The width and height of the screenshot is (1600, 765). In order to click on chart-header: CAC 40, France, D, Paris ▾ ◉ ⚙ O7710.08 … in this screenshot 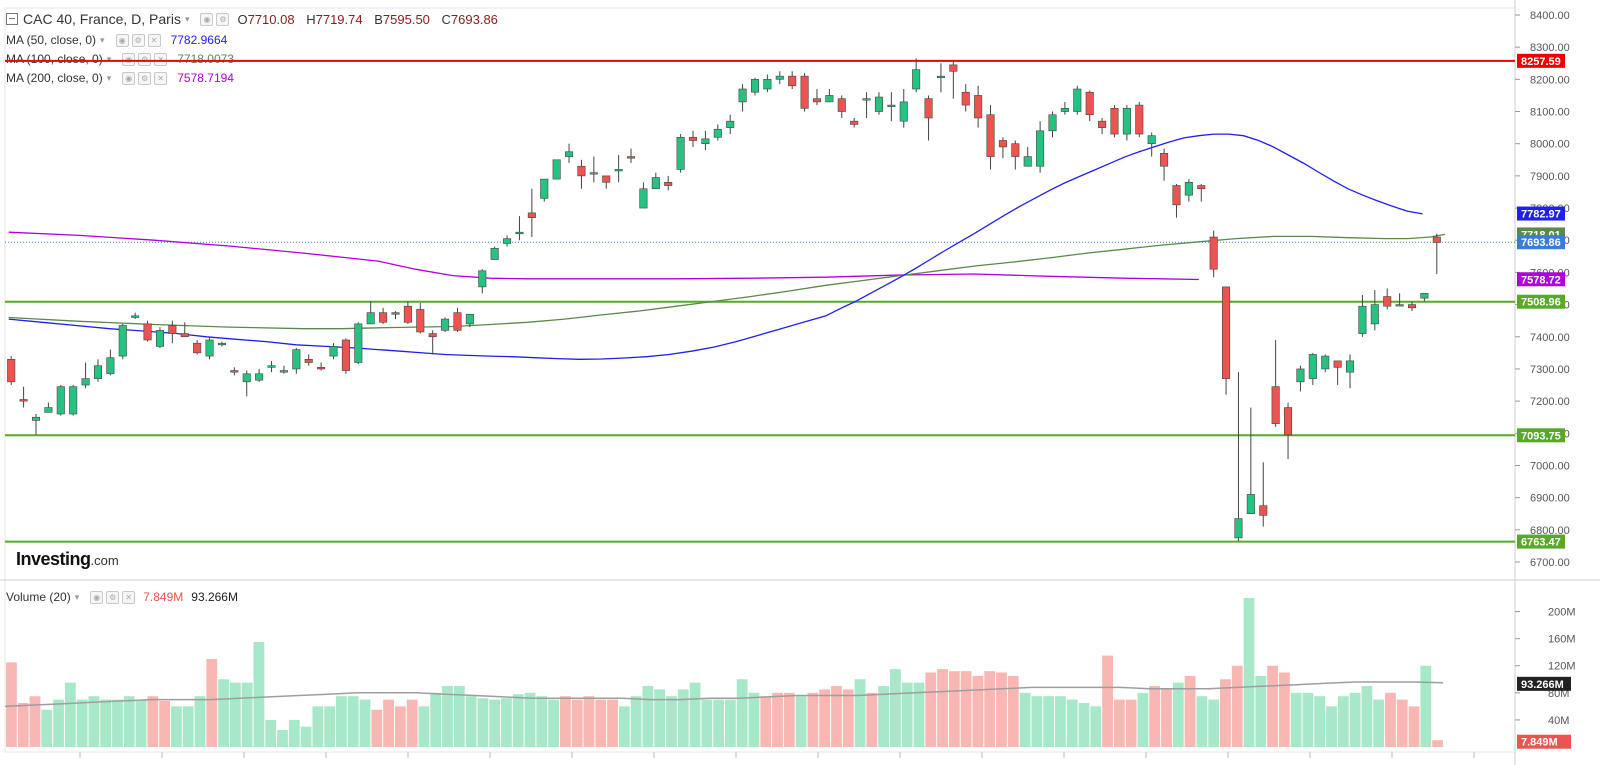, I will do `click(256, 19)`.